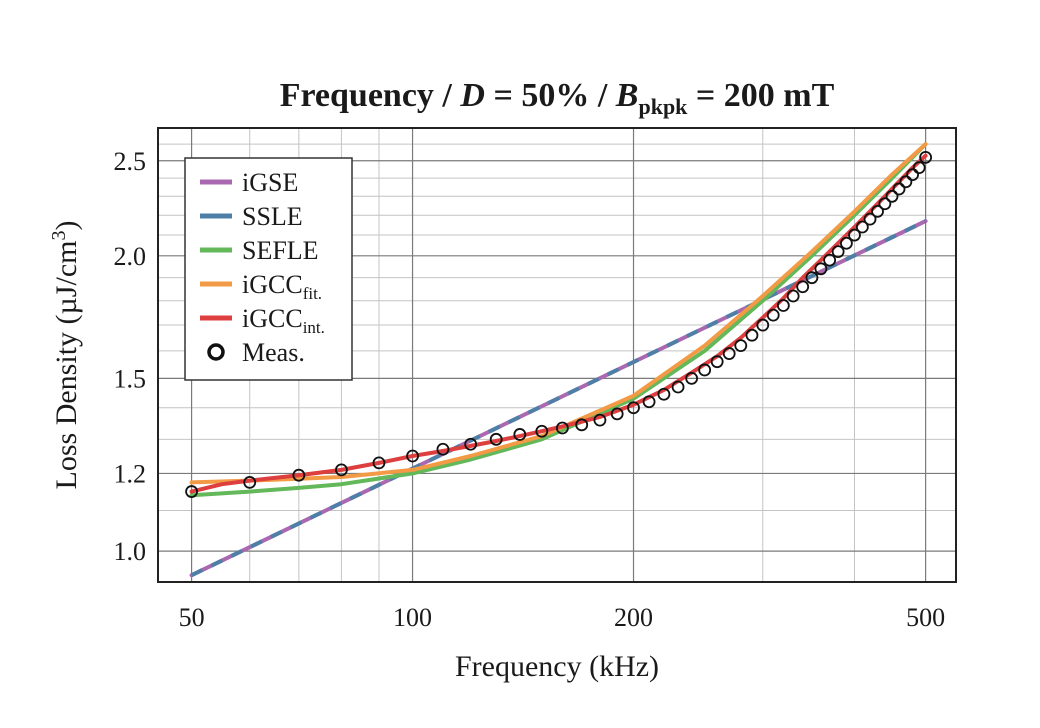 Image resolution: width=1040 pixels, height=728 pixels. Describe the element at coordinates (130, 161) in the screenshot. I see `y-tick-label: 2.5` at that location.